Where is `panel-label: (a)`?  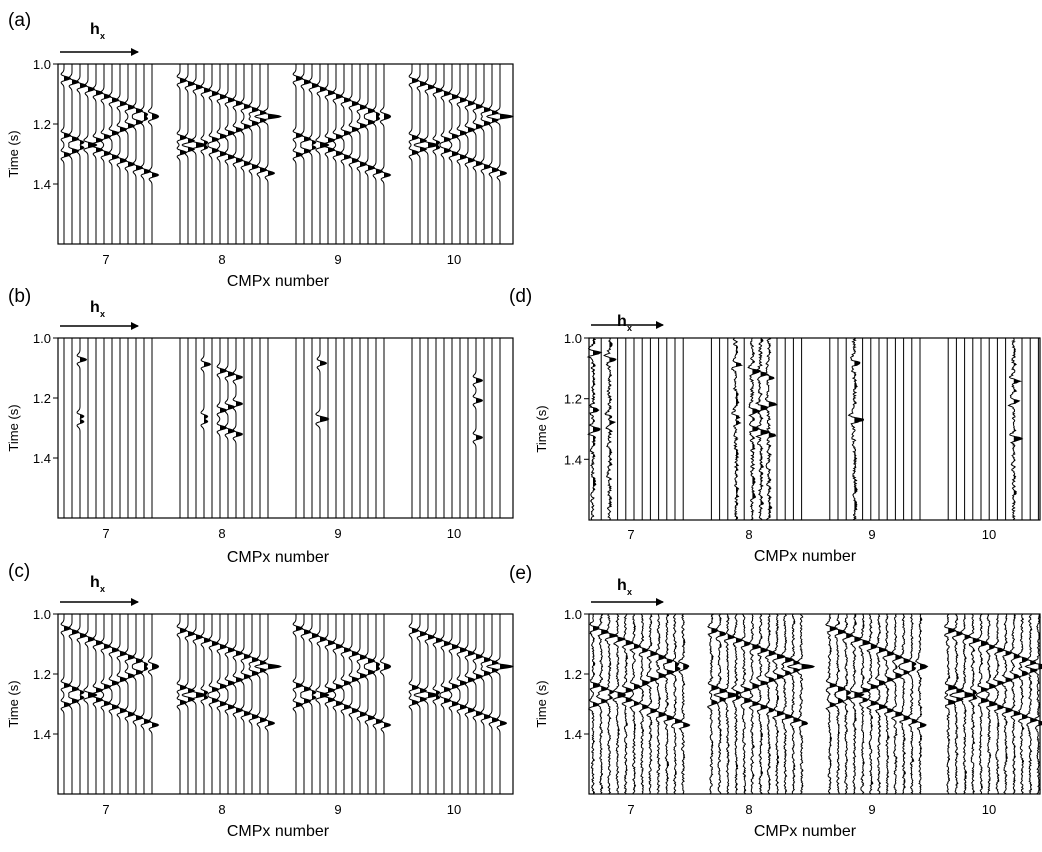 panel-label: (a) is located at coordinates (19, 20).